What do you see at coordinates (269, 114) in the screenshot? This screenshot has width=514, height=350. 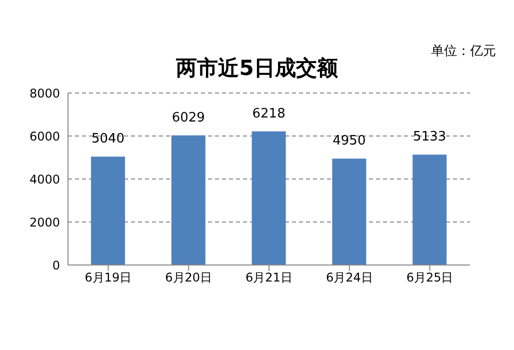 I see `data-label: 6218` at bounding box center [269, 114].